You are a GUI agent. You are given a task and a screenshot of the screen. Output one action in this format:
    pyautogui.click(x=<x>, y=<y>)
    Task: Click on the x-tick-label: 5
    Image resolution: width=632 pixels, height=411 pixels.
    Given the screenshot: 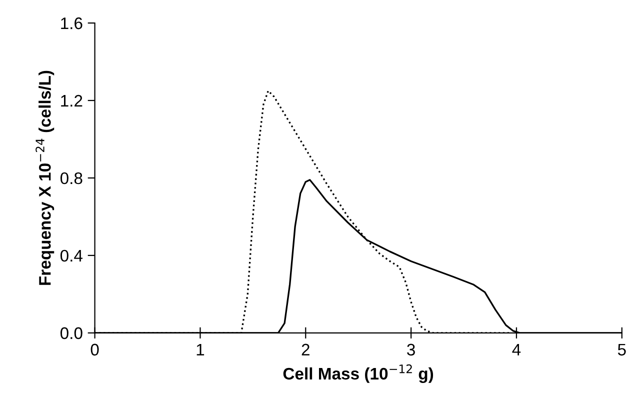 What is the action you would take?
    pyautogui.click(x=622, y=350)
    